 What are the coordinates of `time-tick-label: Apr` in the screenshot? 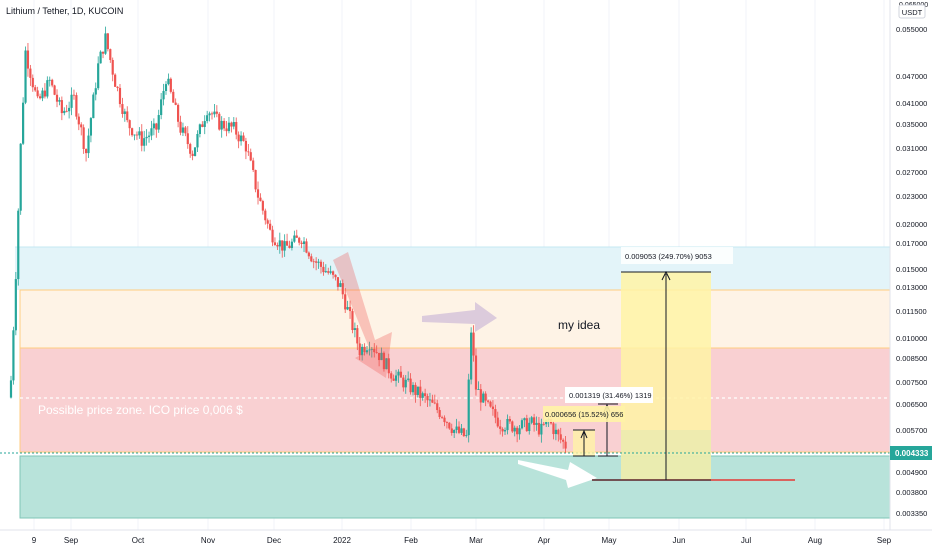 It's located at (544, 540).